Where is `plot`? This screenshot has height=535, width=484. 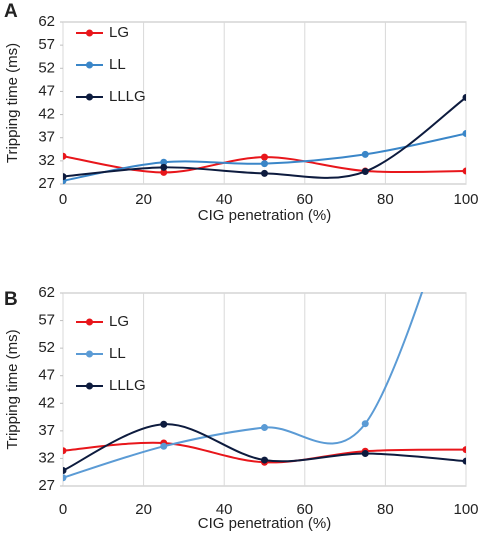 plot is located at coordinates (264, 139).